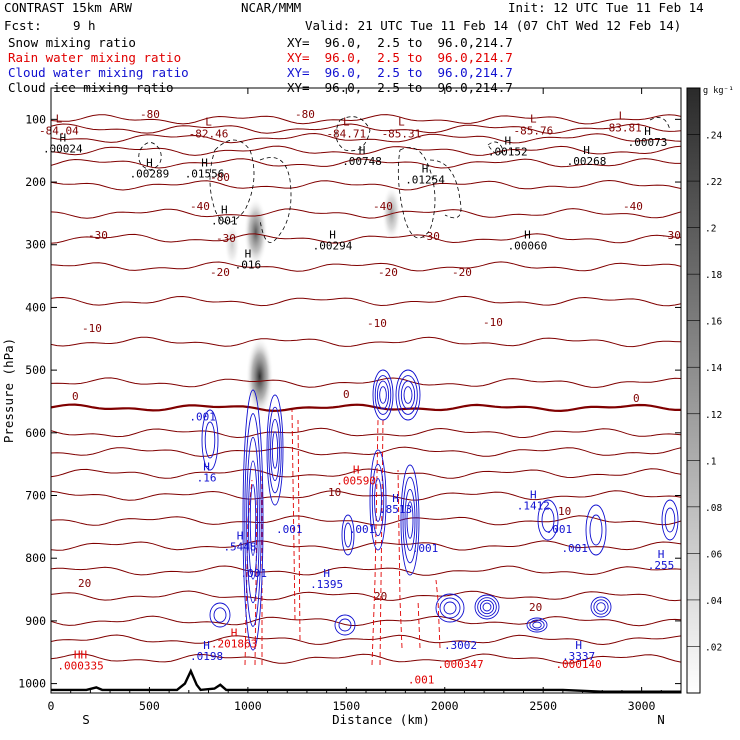 The image size is (740, 740). What do you see at coordinates (713, 647) in the screenshot?
I see `colorbar-tick-label-0: .02` at bounding box center [713, 647].